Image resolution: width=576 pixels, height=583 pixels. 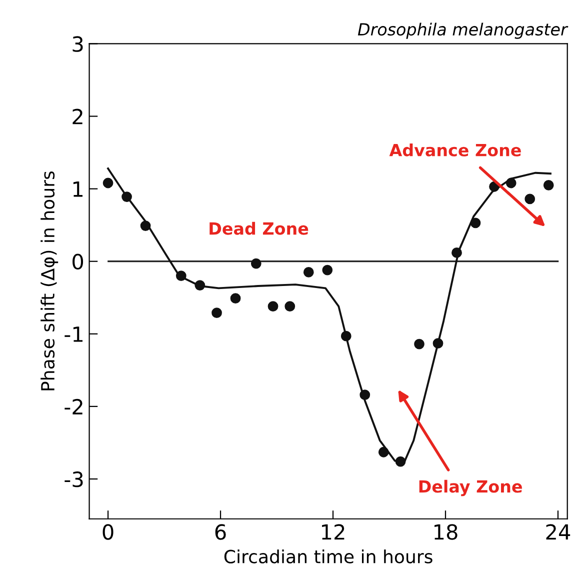 What do you see at coordinates (49, 280) in the screenshot?
I see `y-axis-title: Phase shift (Δφ) in hours` at bounding box center [49, 280].